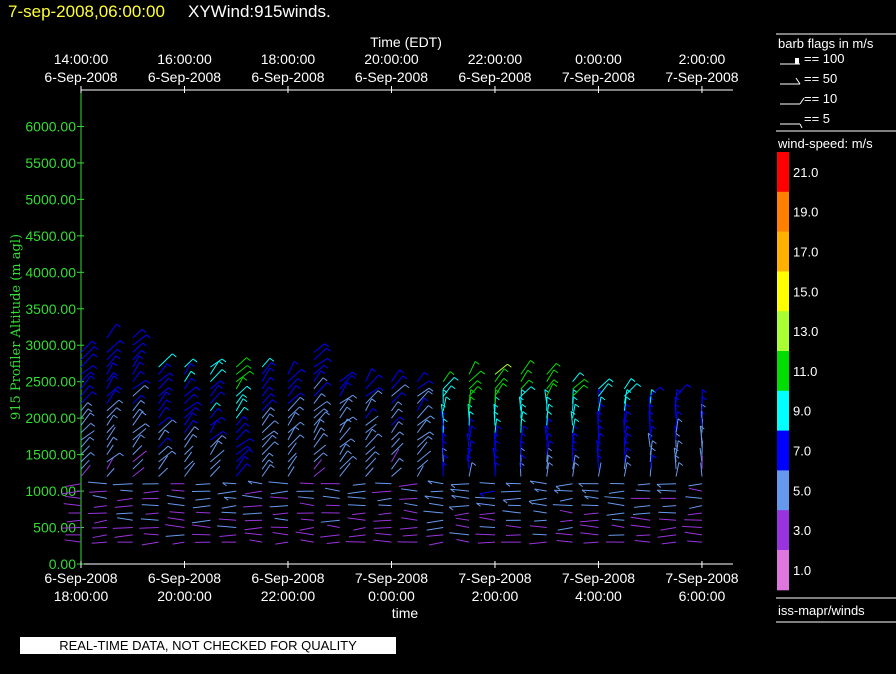  I want to click on y-tick-label: 3000.00, so click(50, 345).